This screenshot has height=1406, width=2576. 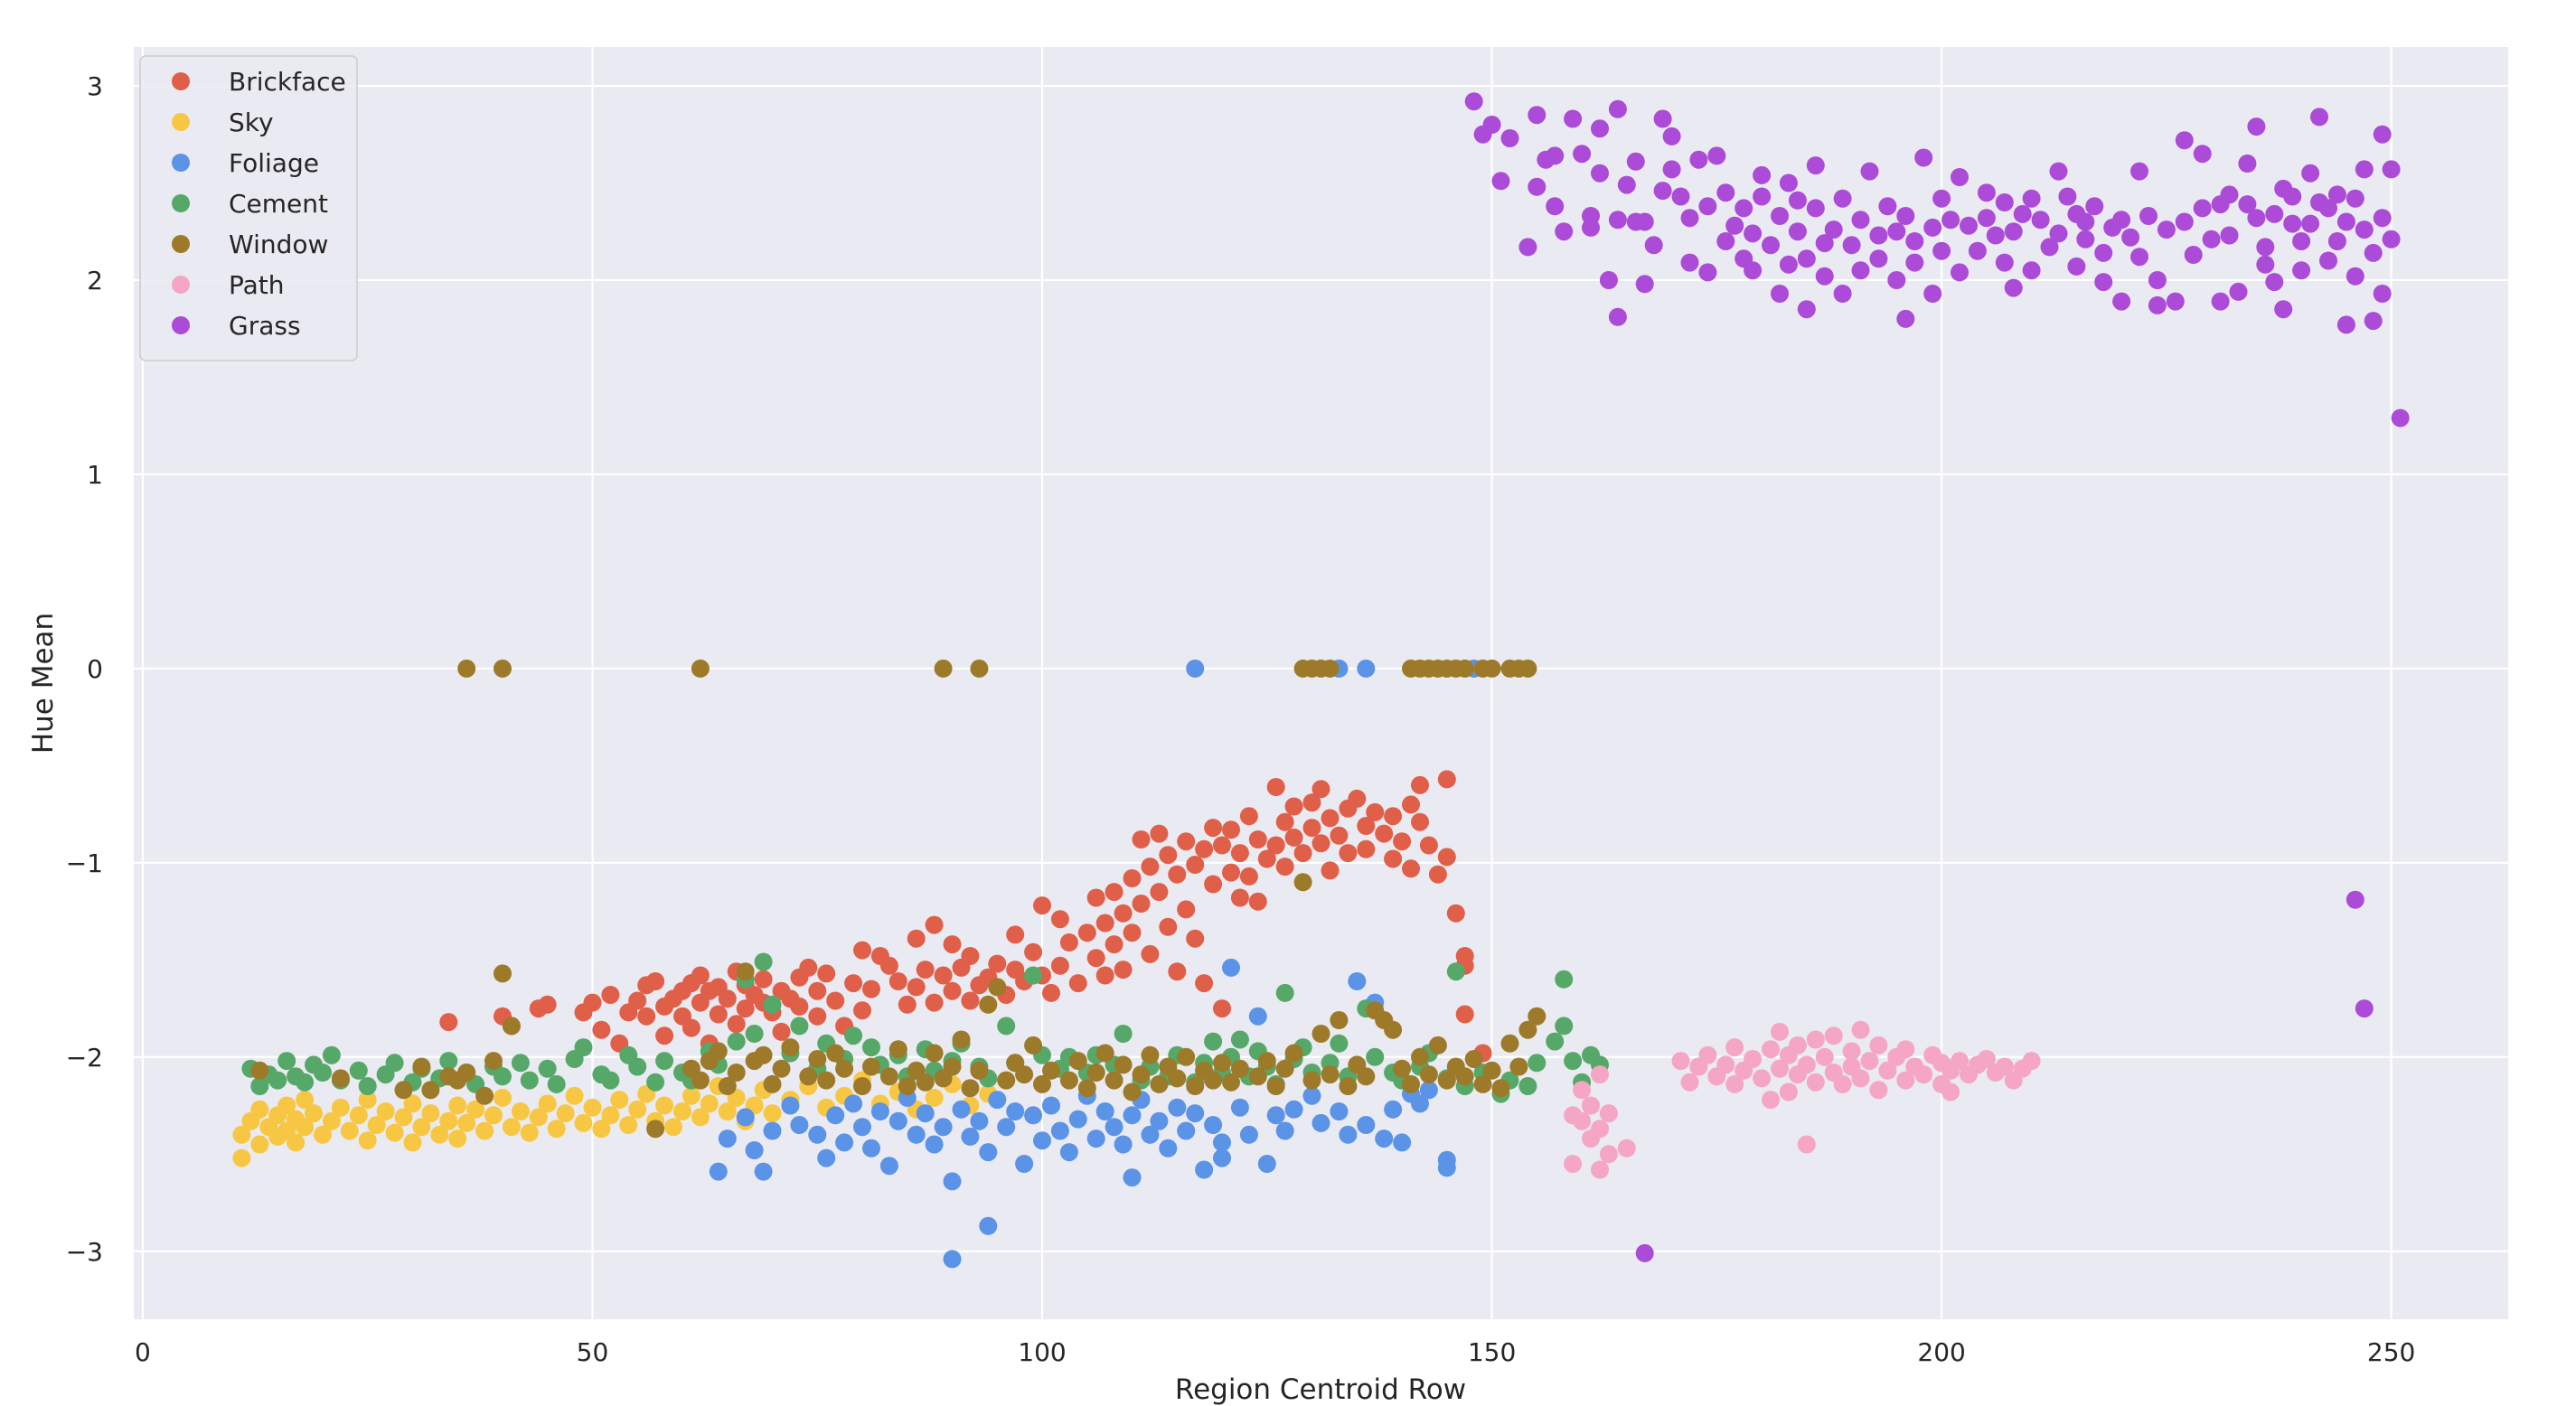 I want to click on legend-entry: Path, so click(x=257, y=285).